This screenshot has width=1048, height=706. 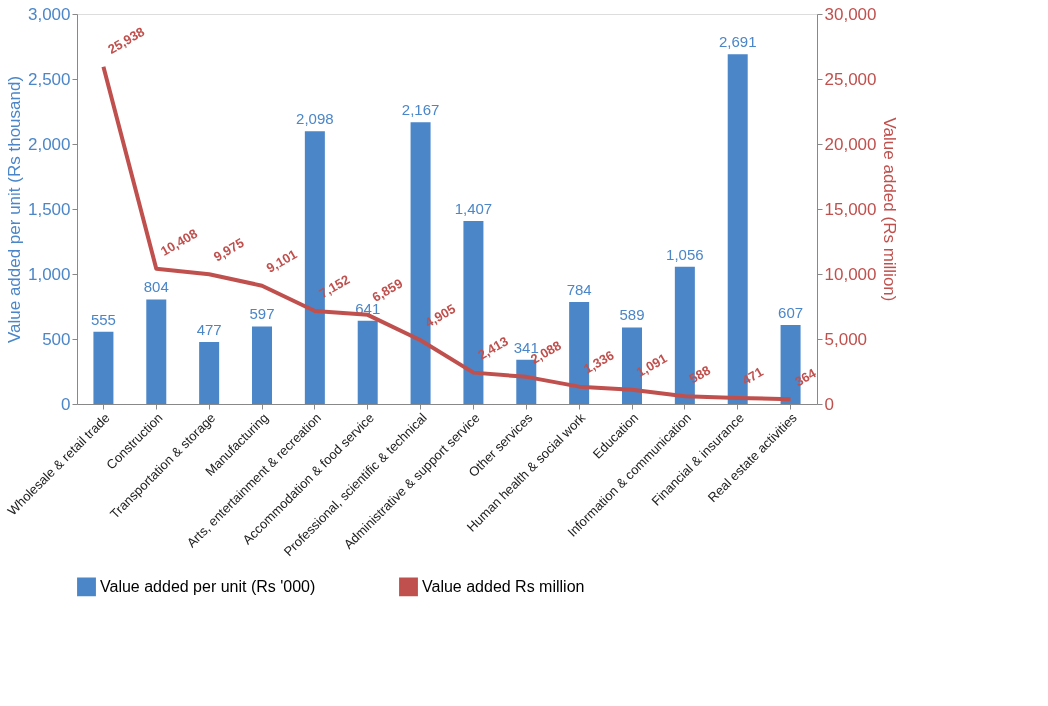 I want to click on data-label: 2,167, so click(x=420, y=110).